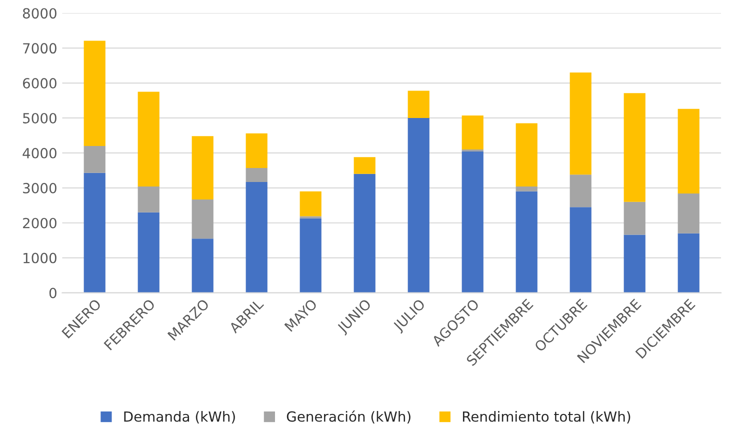  Describe the element at coordinates (39, 13) in the screenshot. I see `y-tick-label: 8000` at that location.